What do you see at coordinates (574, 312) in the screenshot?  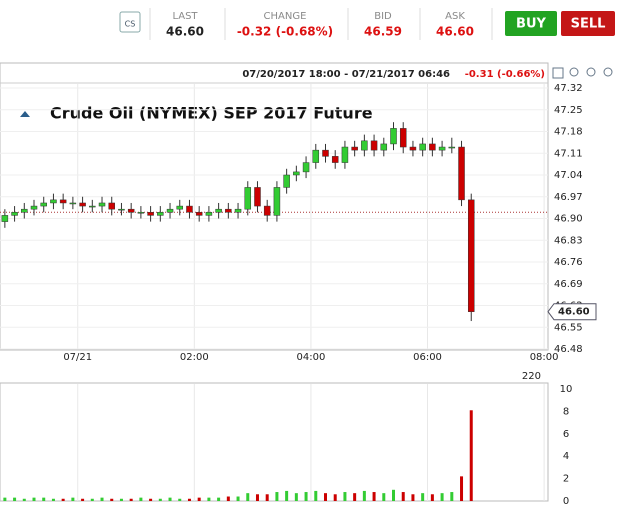 I see `price-tag-label: 46.60` at bounding box center [574, 312].